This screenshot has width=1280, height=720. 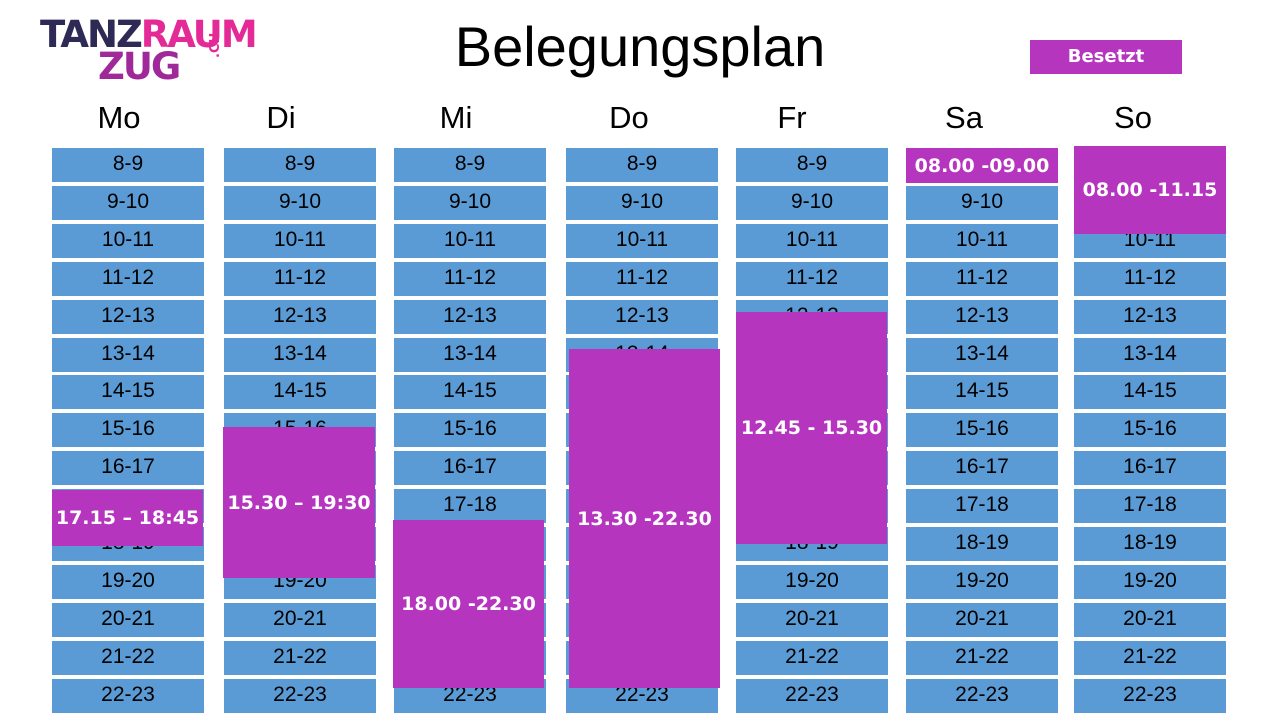 What do you see at coordinates (1150, 278) in the screenshot?
I see `time-slot-so-11-12: 11-12` at bounding box center [1150, 278].